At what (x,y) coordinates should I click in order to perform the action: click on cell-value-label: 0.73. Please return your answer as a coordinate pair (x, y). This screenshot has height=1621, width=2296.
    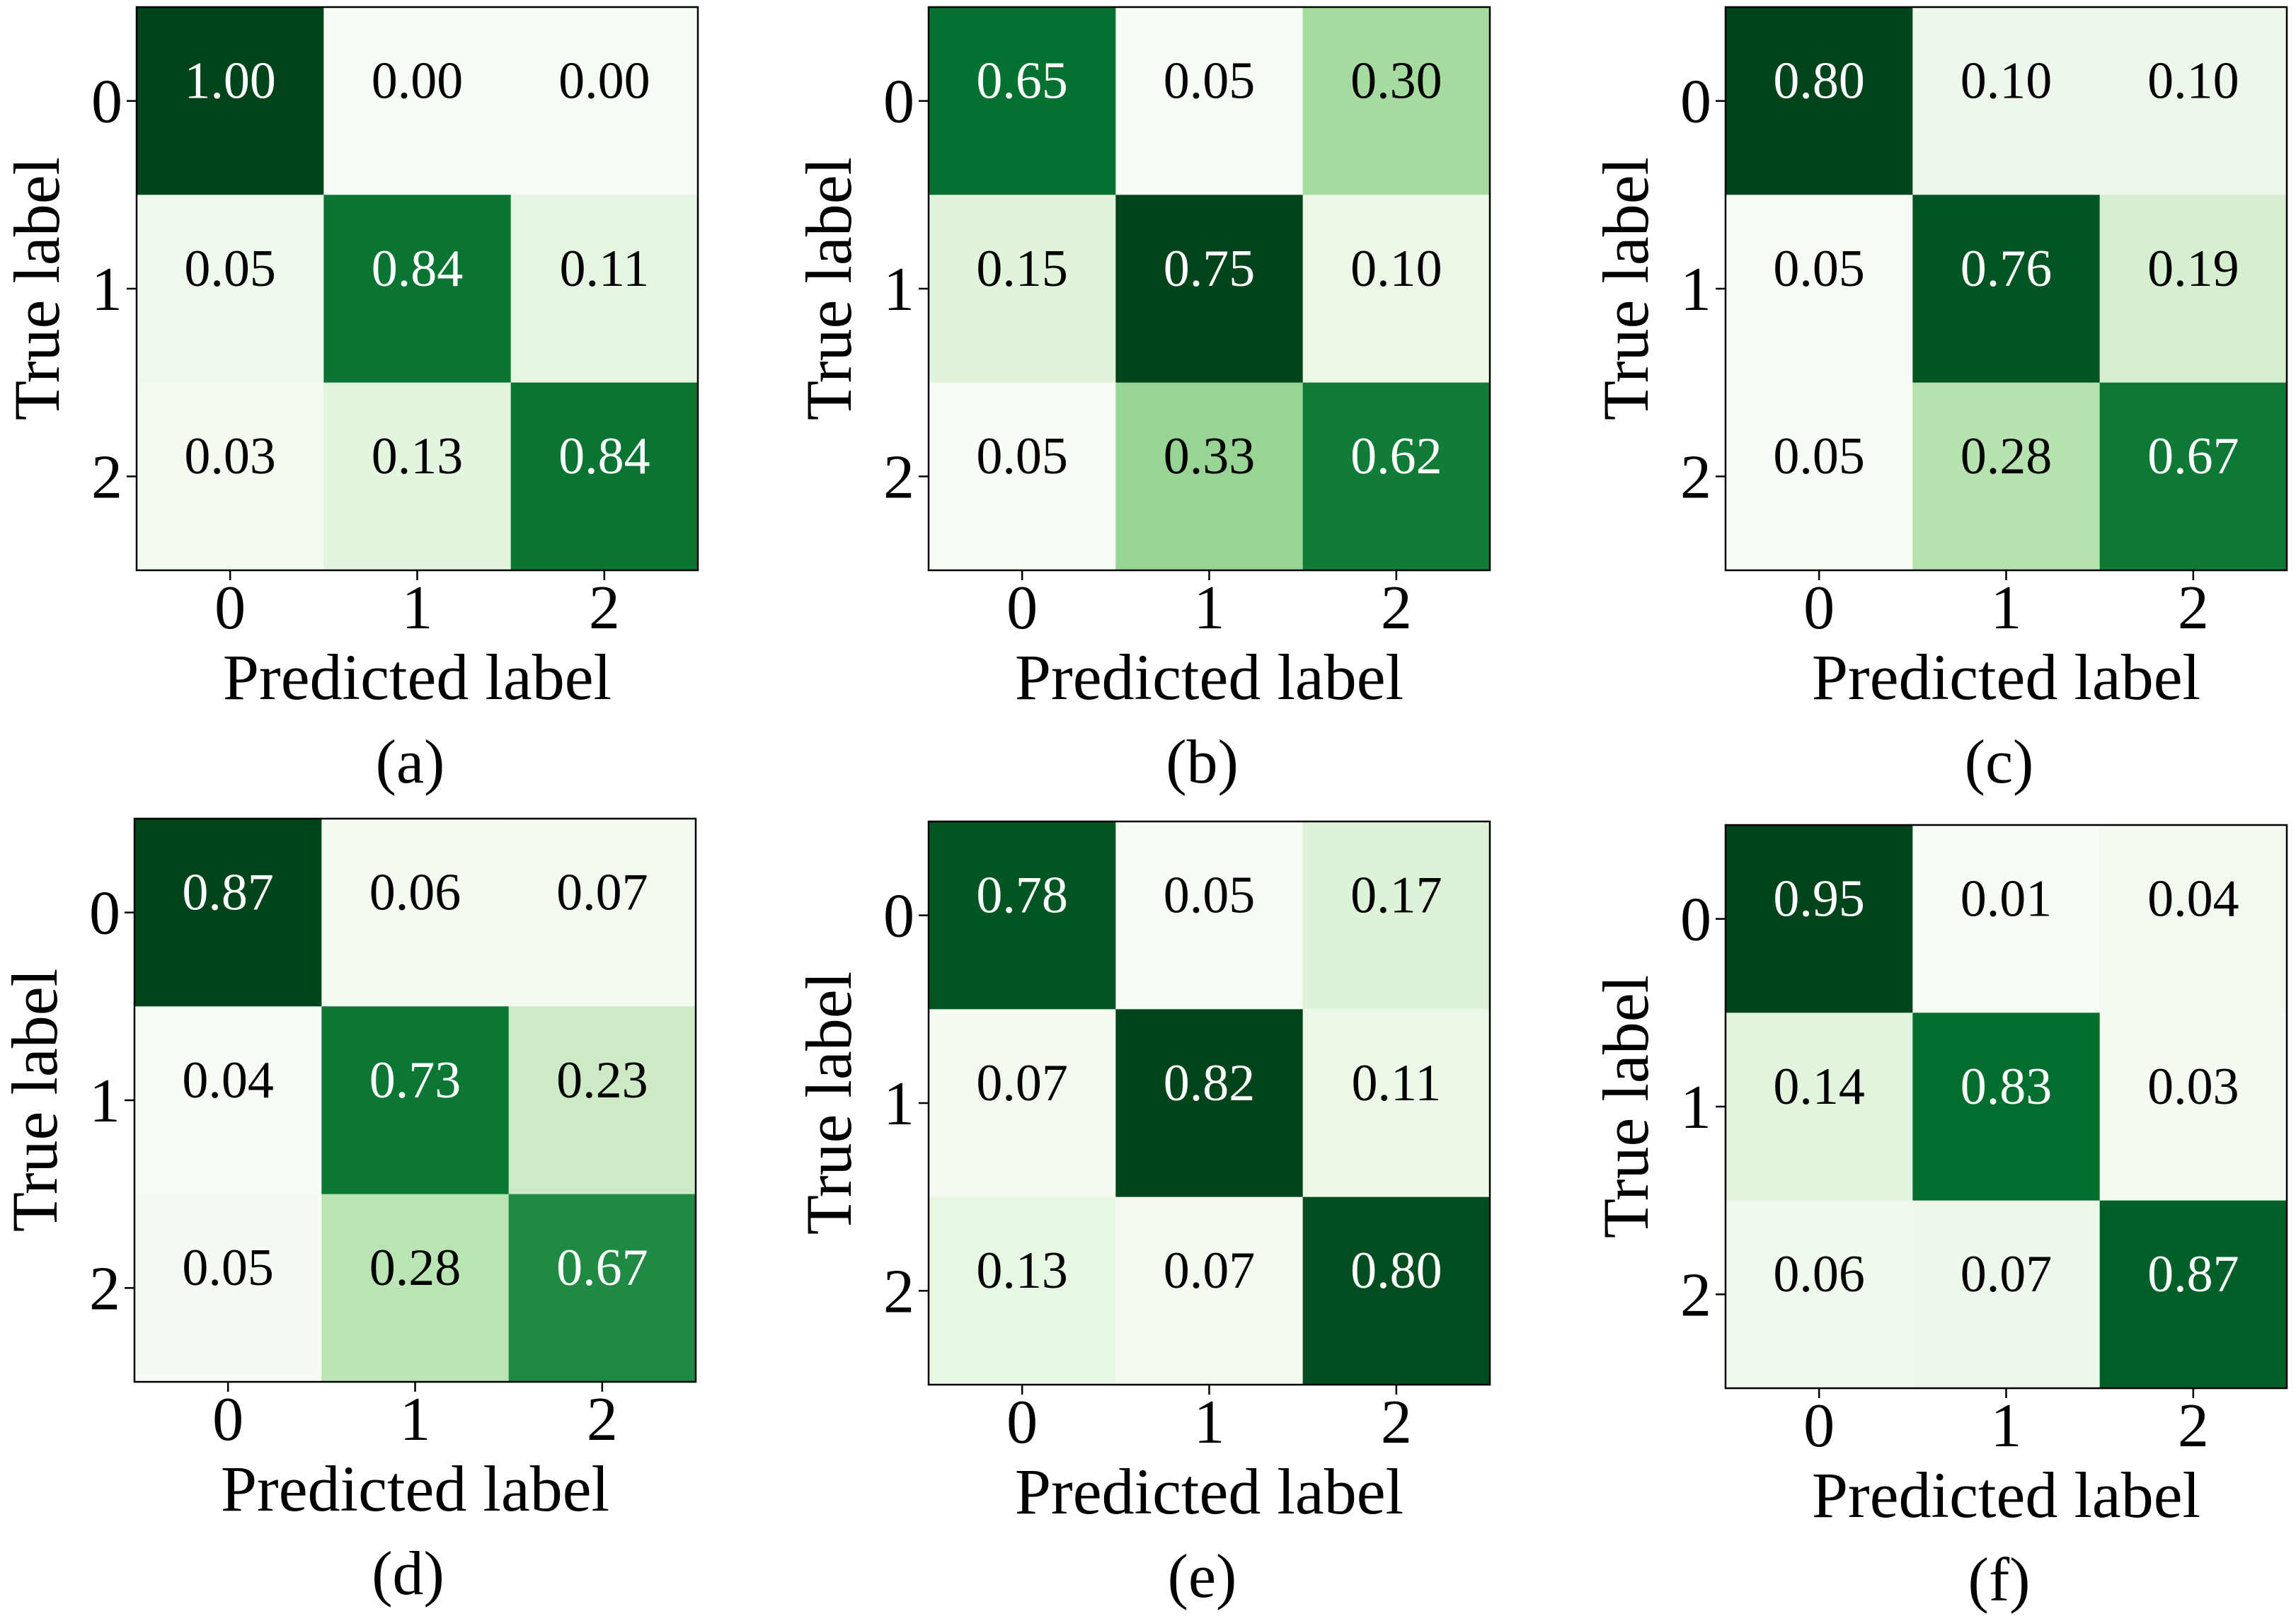
    Looking at the image, I should click on (415, 1080).